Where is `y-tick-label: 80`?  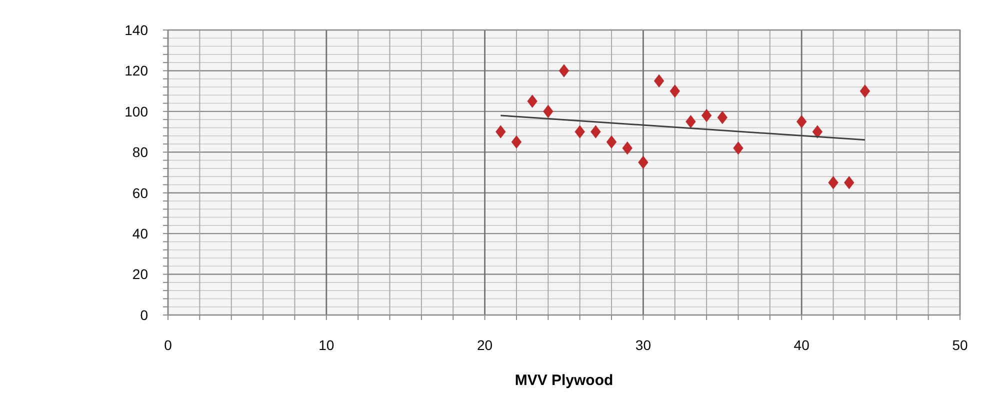 y-tick-label: 80 is located at coordinates (140, 152).